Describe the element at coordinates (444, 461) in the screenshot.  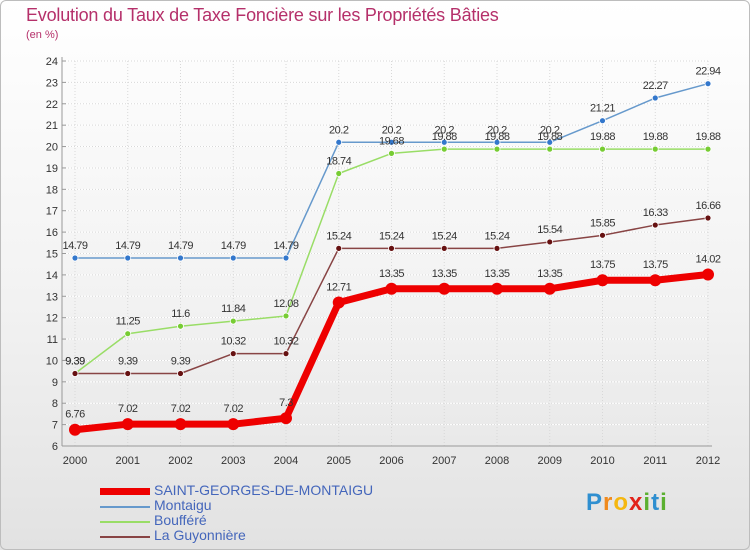
I see `x-tick-label: 2007` at that location.